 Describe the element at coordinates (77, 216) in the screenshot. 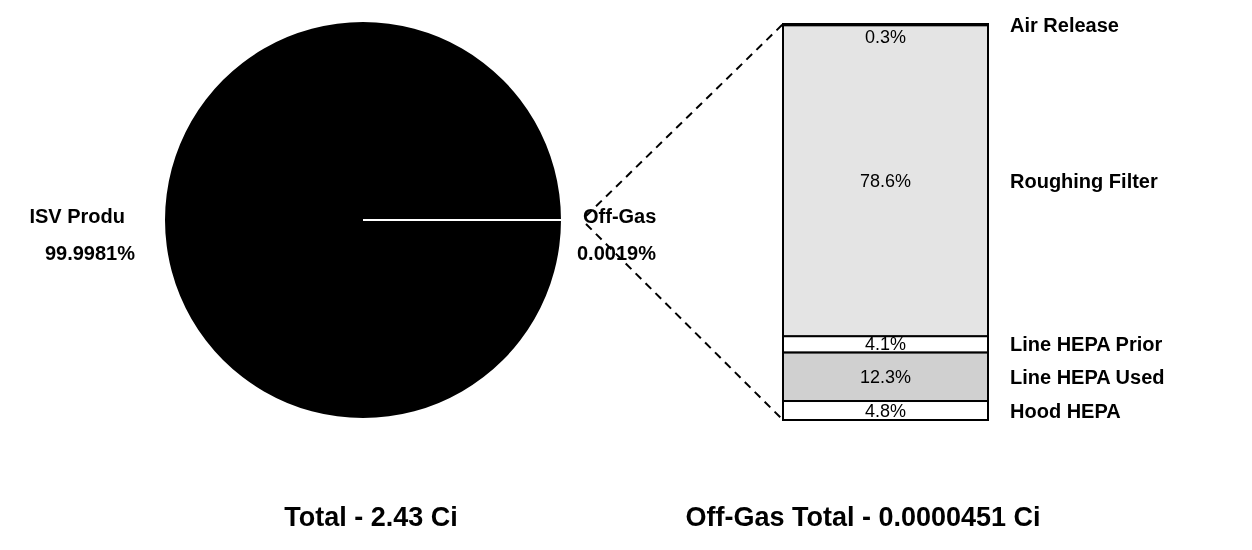

I see `slice-label: ISV Produ` at that location.